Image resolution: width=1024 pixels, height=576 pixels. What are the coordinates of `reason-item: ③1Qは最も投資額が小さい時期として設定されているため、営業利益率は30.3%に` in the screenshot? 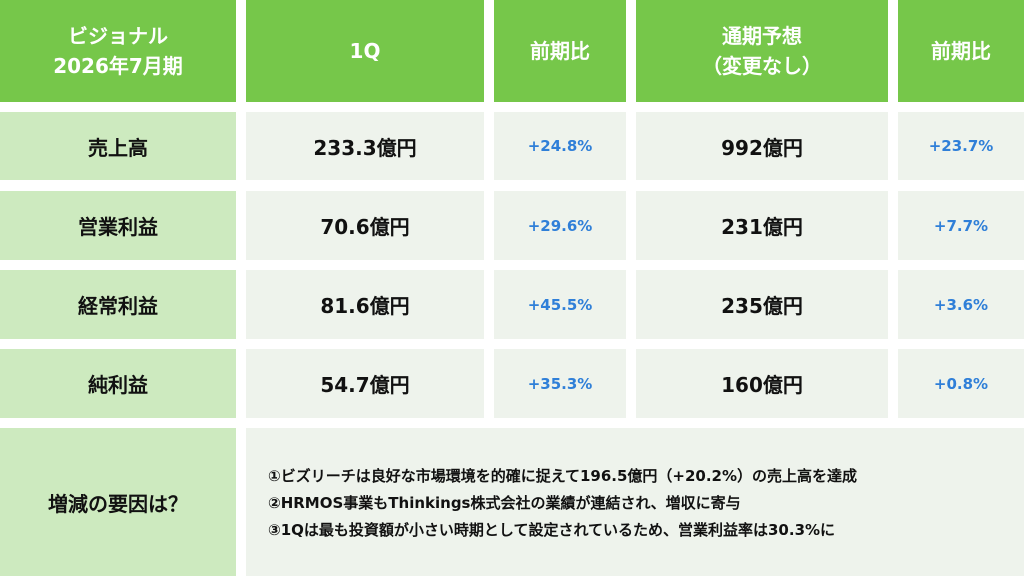 It's located at (552, 529).